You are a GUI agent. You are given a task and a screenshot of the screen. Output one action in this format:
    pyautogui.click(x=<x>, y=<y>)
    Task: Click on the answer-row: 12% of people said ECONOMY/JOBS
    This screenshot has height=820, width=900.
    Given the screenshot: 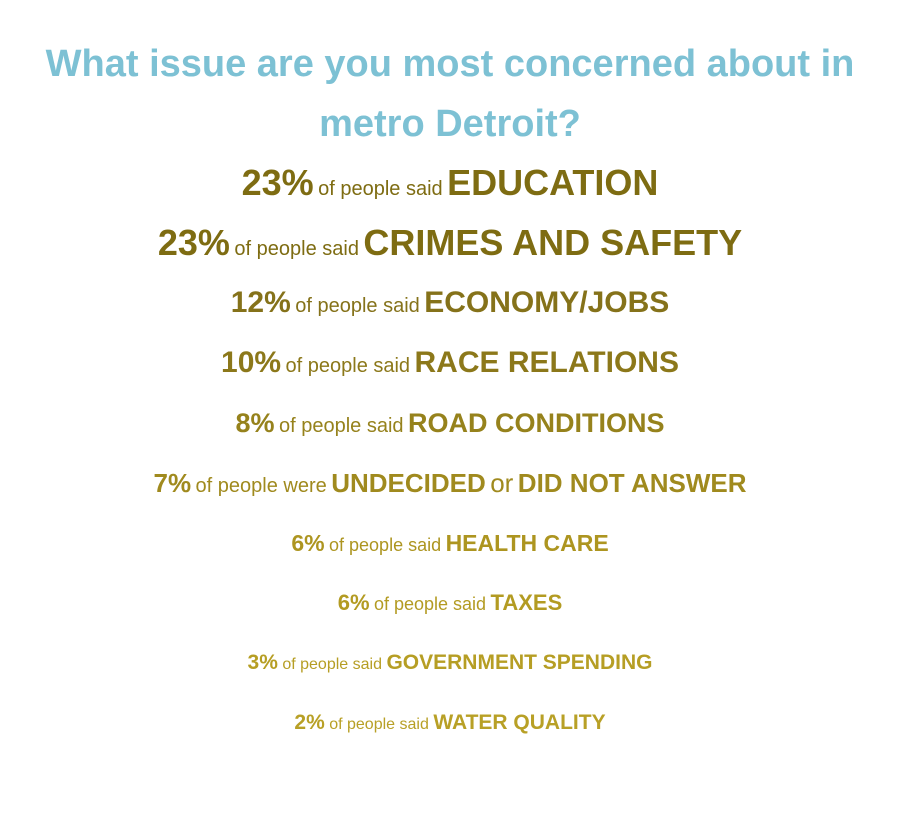 What is the action you would take?
    pyautogui.click(x=450, y=305)
    